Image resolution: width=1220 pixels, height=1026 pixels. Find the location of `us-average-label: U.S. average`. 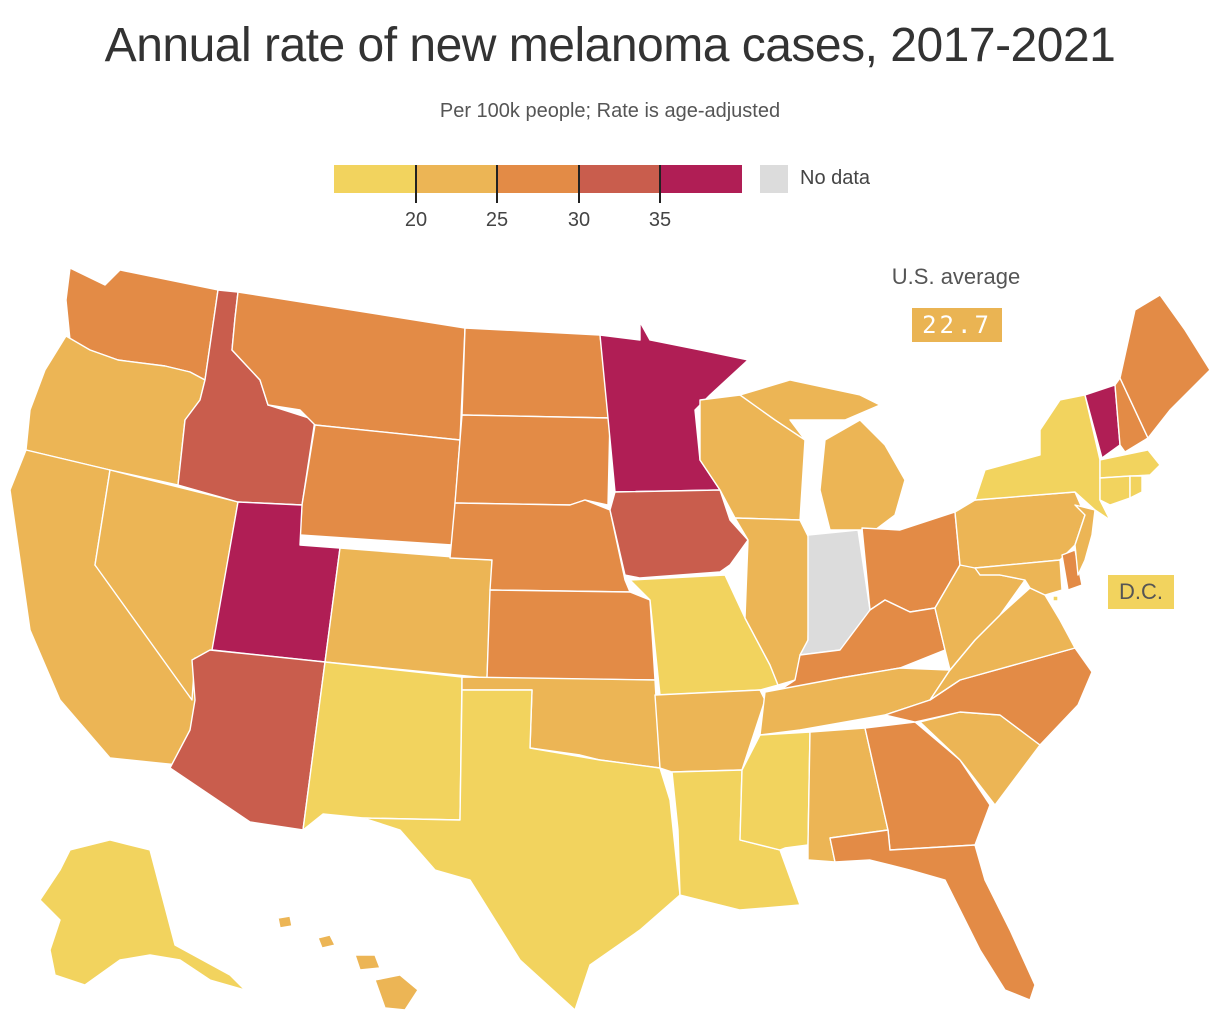

us-average-label: U.S. average is located at coordinates (956, 276).